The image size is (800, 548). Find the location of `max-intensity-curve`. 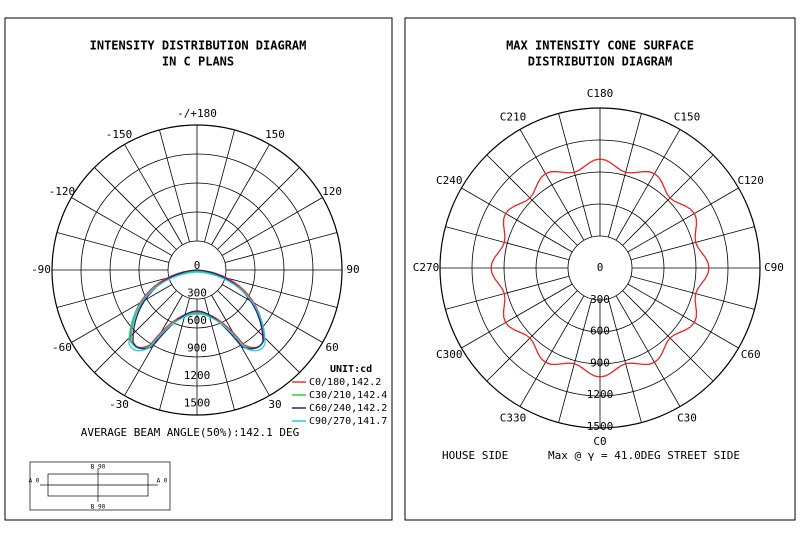

max-intensity-curve is located at coordinates (600, 268).